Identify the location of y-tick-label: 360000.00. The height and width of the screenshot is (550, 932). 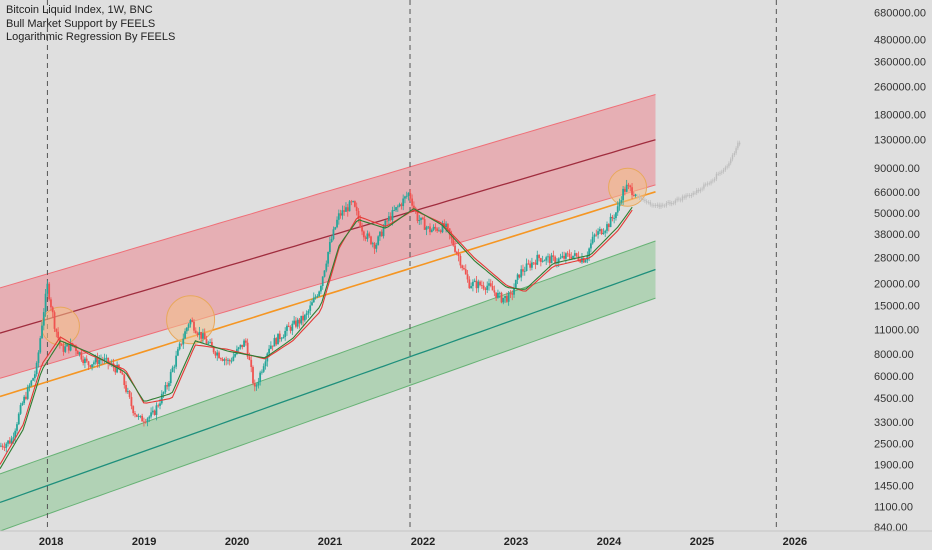
(900, 62).